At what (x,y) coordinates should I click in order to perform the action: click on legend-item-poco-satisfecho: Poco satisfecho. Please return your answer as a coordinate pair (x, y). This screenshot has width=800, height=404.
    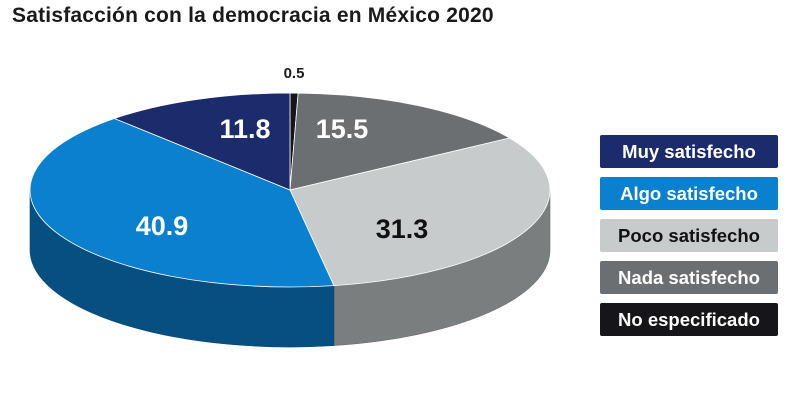
    Looking at the image, I should click on (689, 235).